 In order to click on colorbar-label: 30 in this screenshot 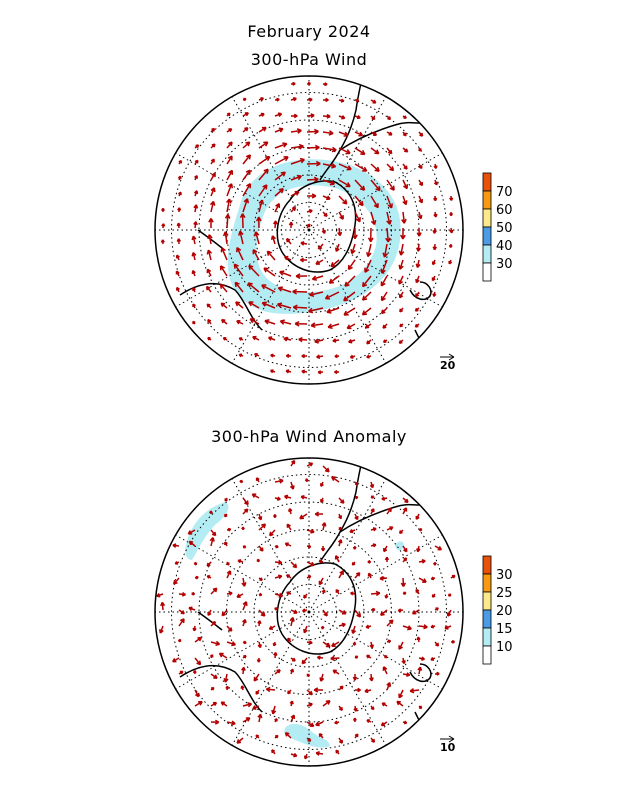, I will do `click(504, 264)`.